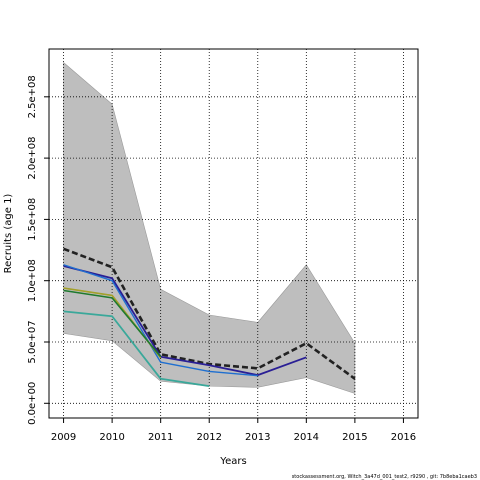 The width and height of the screenshot is (480, 480). What do you see at coordinates (160, 437) in the screenshot?
I see `x-tick-label: 2011` at bounding box center [160, 437].